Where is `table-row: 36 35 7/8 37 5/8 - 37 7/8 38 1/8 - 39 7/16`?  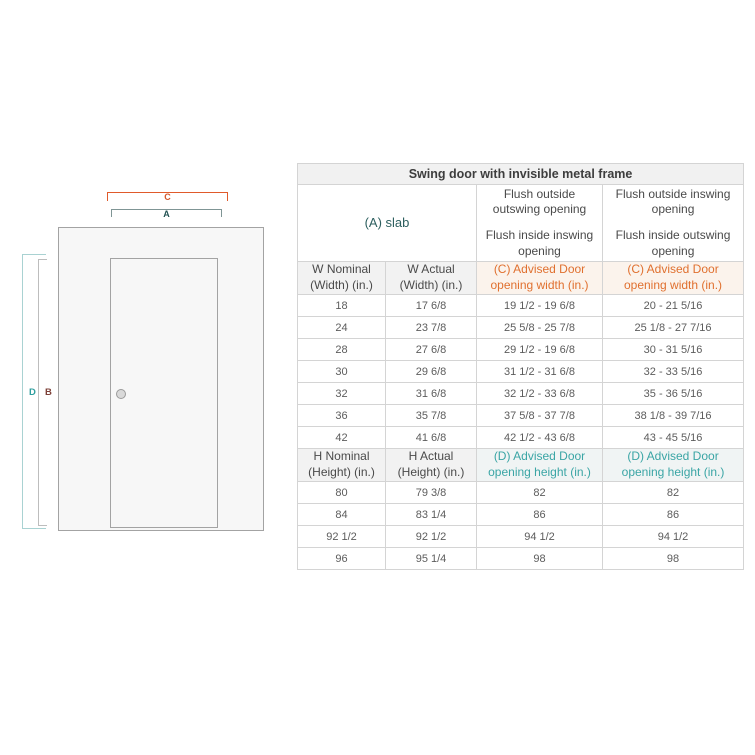
table-row: 36 35 7/8 37 5/8 - 37 7/8 38 1/8 - 39 7/16 is located at coordinates (521, 415).